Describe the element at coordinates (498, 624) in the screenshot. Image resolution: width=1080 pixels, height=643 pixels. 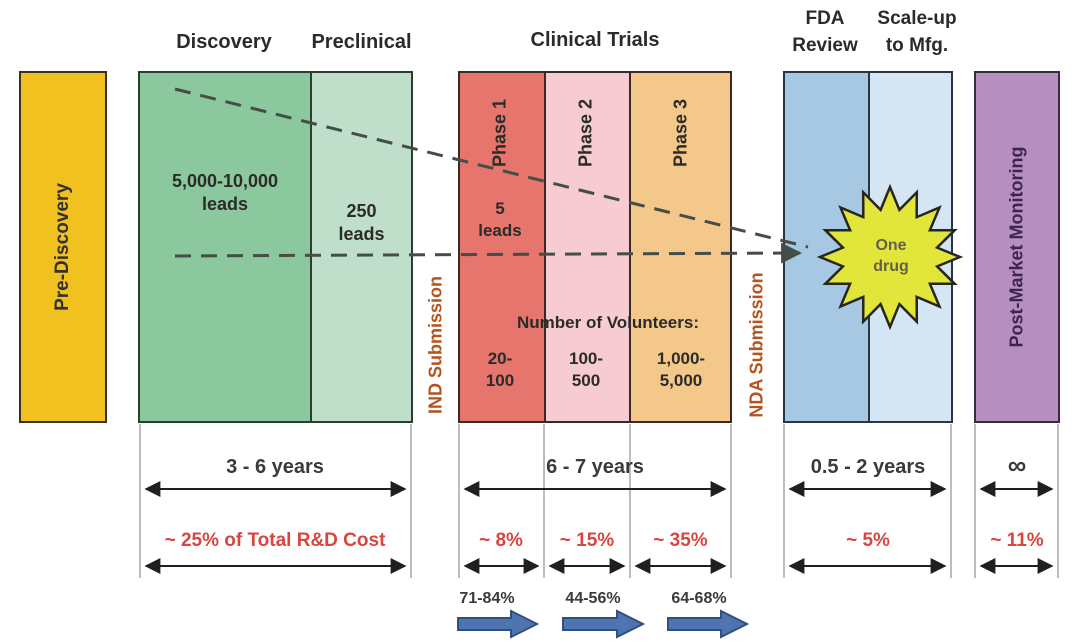
I see `phase1-success-arrow` at that location.